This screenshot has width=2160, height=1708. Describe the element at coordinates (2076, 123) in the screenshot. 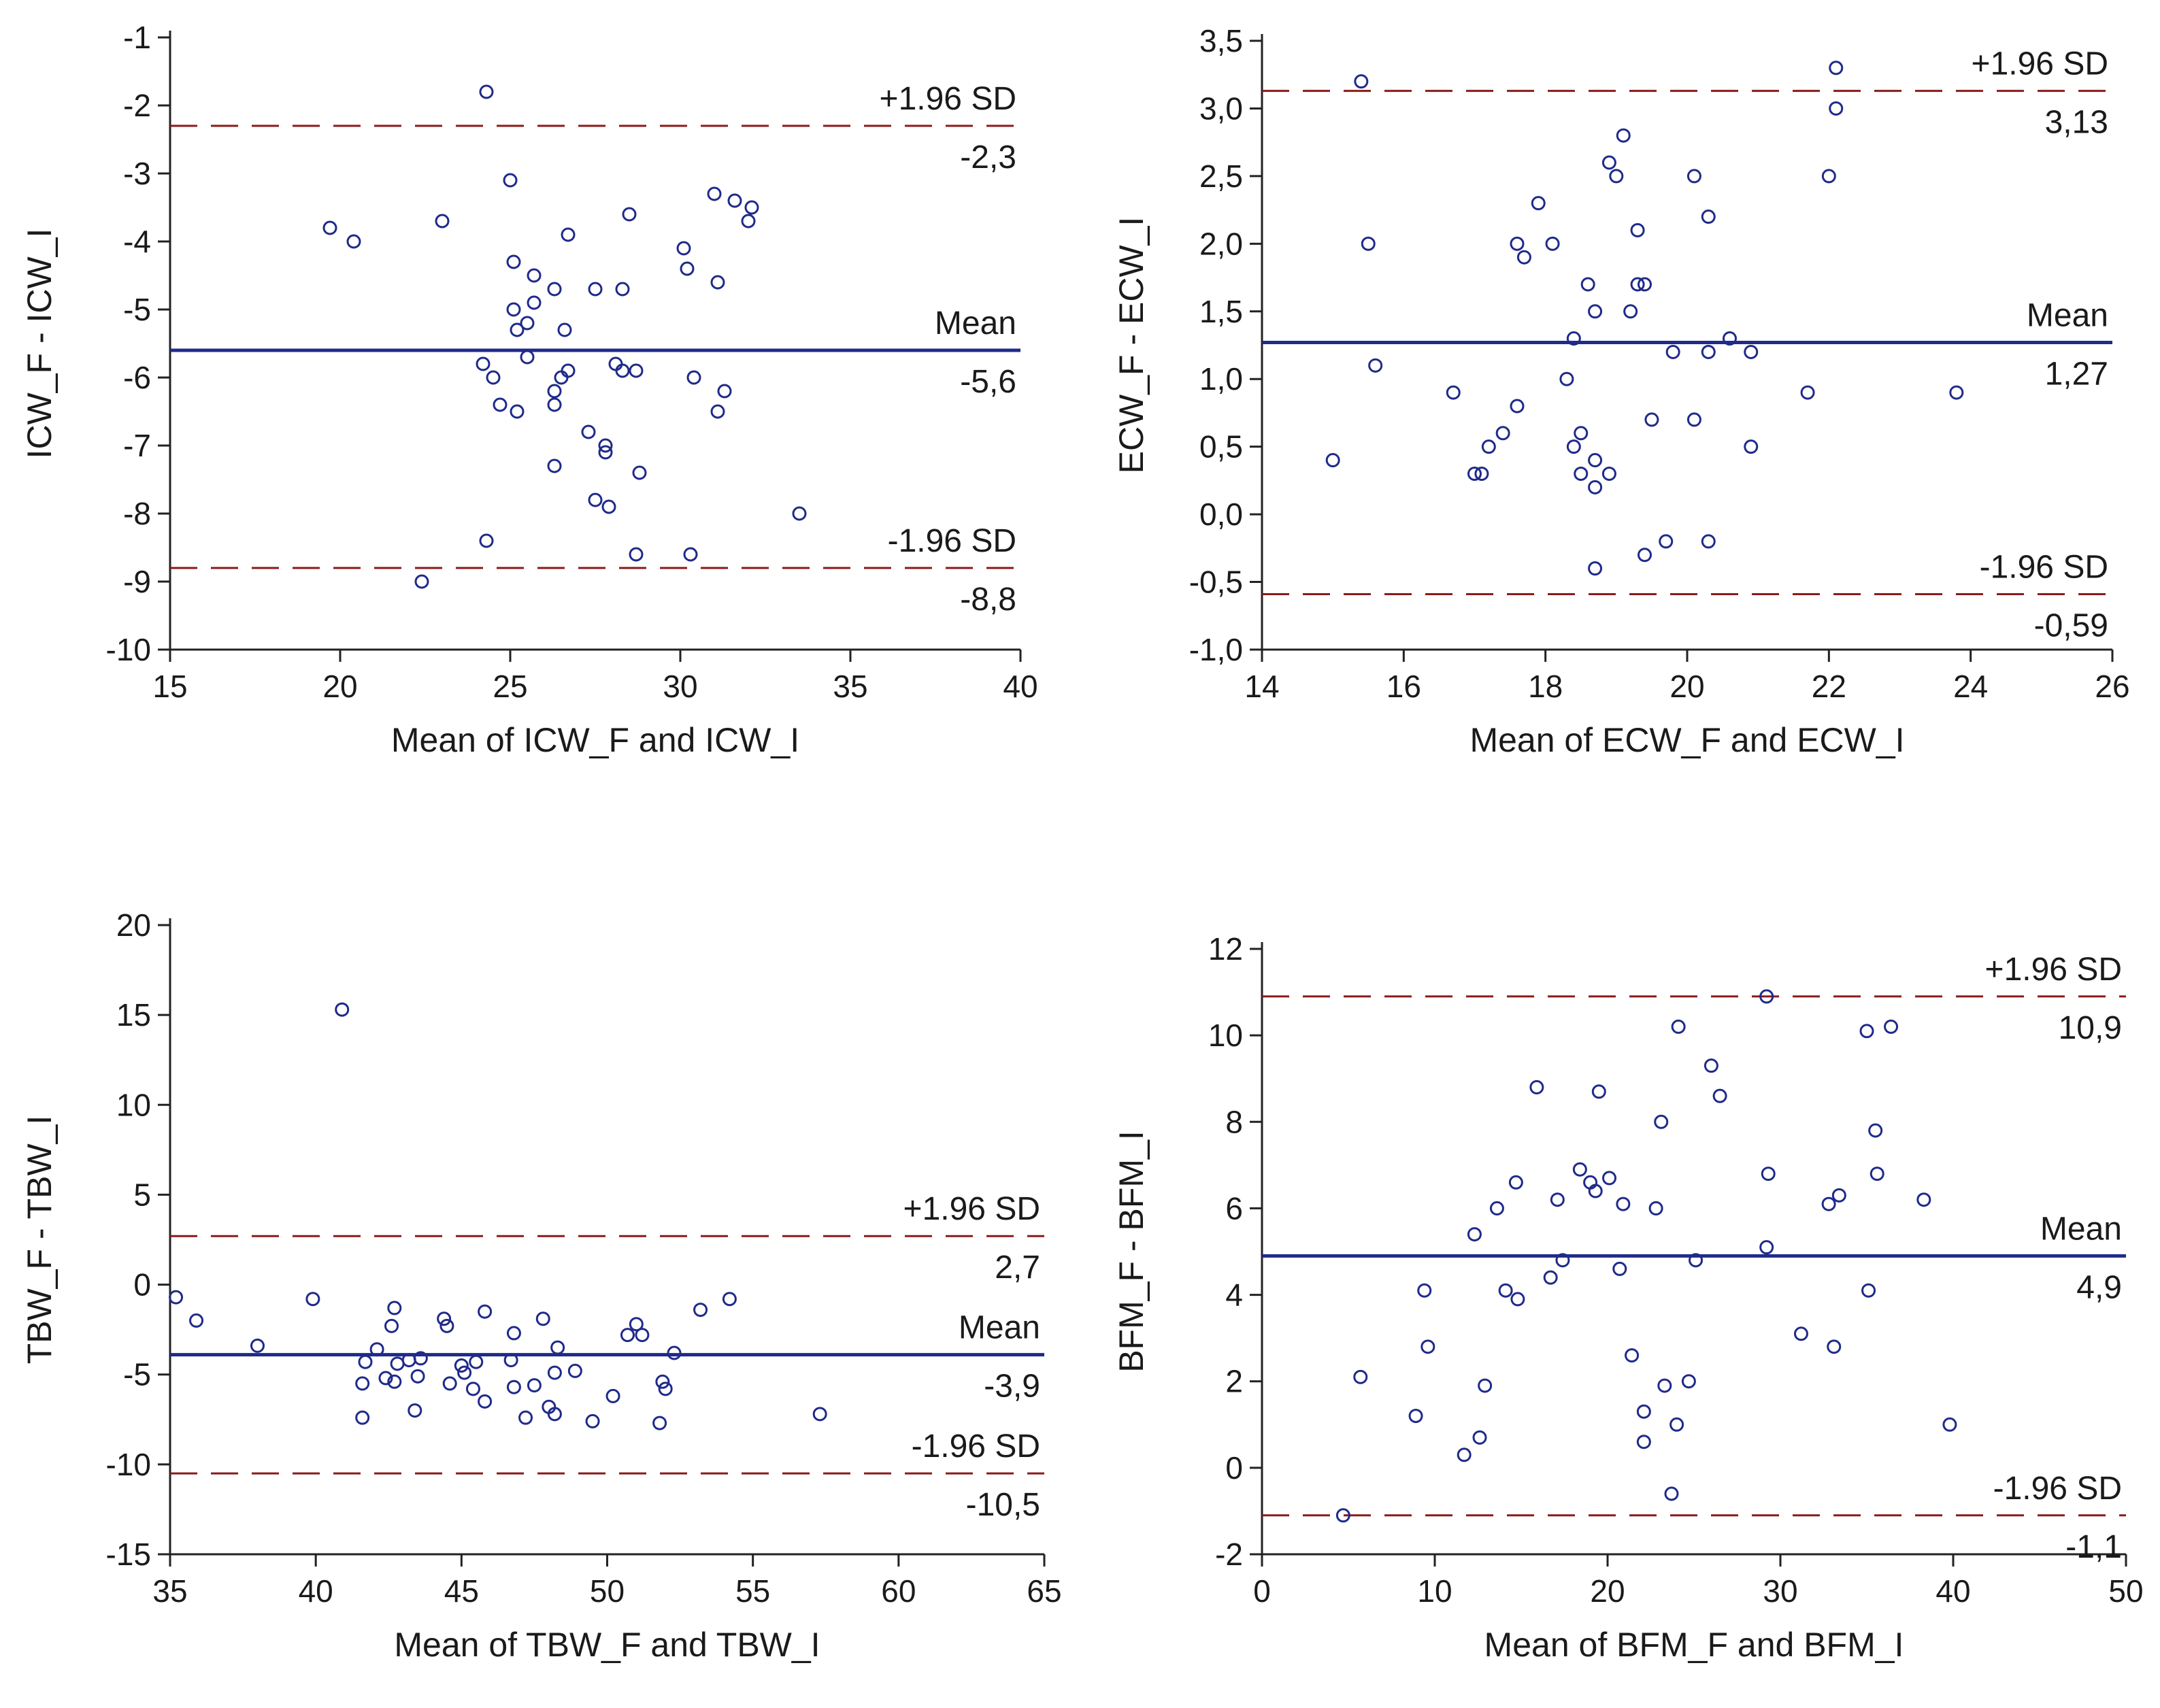

I see `upper-limit-value: 3,13` at that location.